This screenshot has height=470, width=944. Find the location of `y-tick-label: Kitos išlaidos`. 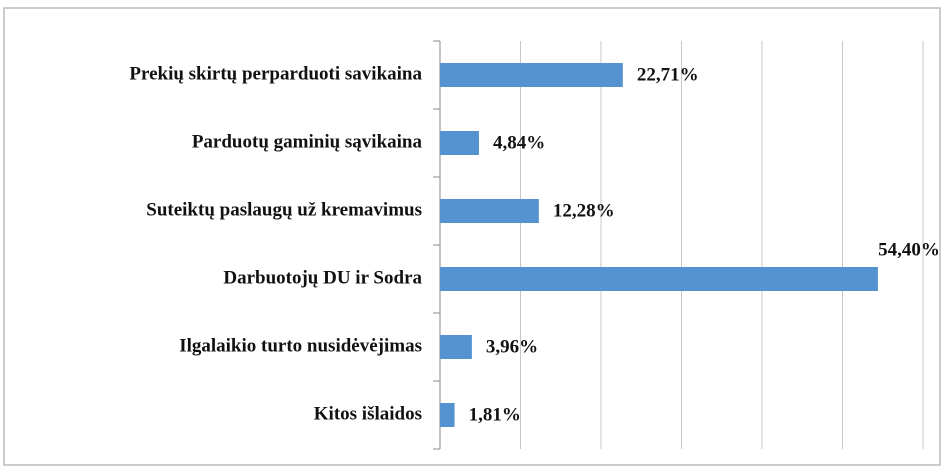

y-tick-label: Kitos išlaidos is located at coordinates (368, 413).